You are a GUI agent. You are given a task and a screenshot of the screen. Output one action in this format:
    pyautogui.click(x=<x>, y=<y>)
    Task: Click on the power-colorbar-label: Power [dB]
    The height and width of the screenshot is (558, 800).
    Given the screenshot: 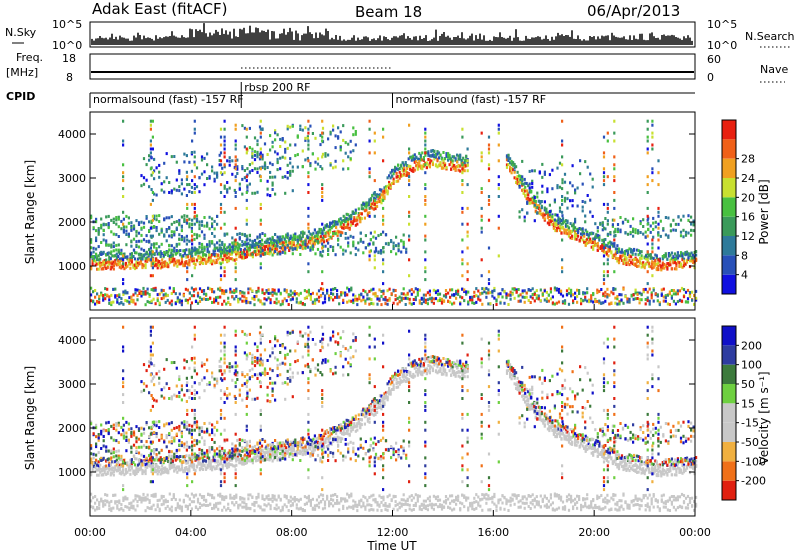 What is the action you would take?
    pyautogui.click(x=764, y=211)
    